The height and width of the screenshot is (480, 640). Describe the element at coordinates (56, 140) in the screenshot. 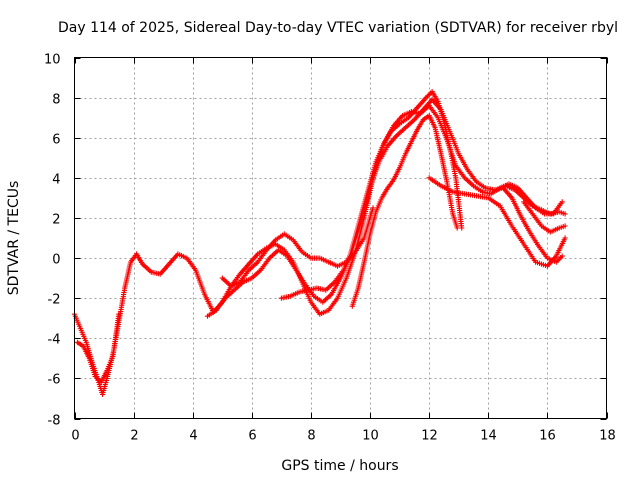

I see `y-tick-label: 6` at that location.